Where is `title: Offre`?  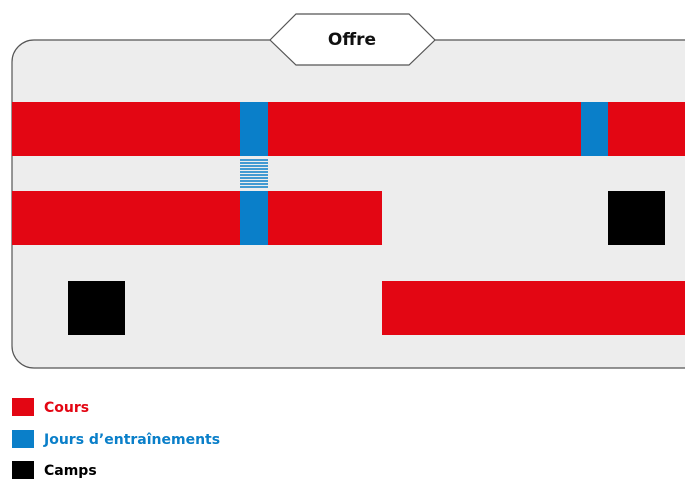
title: Offre is located at coordinates (352, 40).